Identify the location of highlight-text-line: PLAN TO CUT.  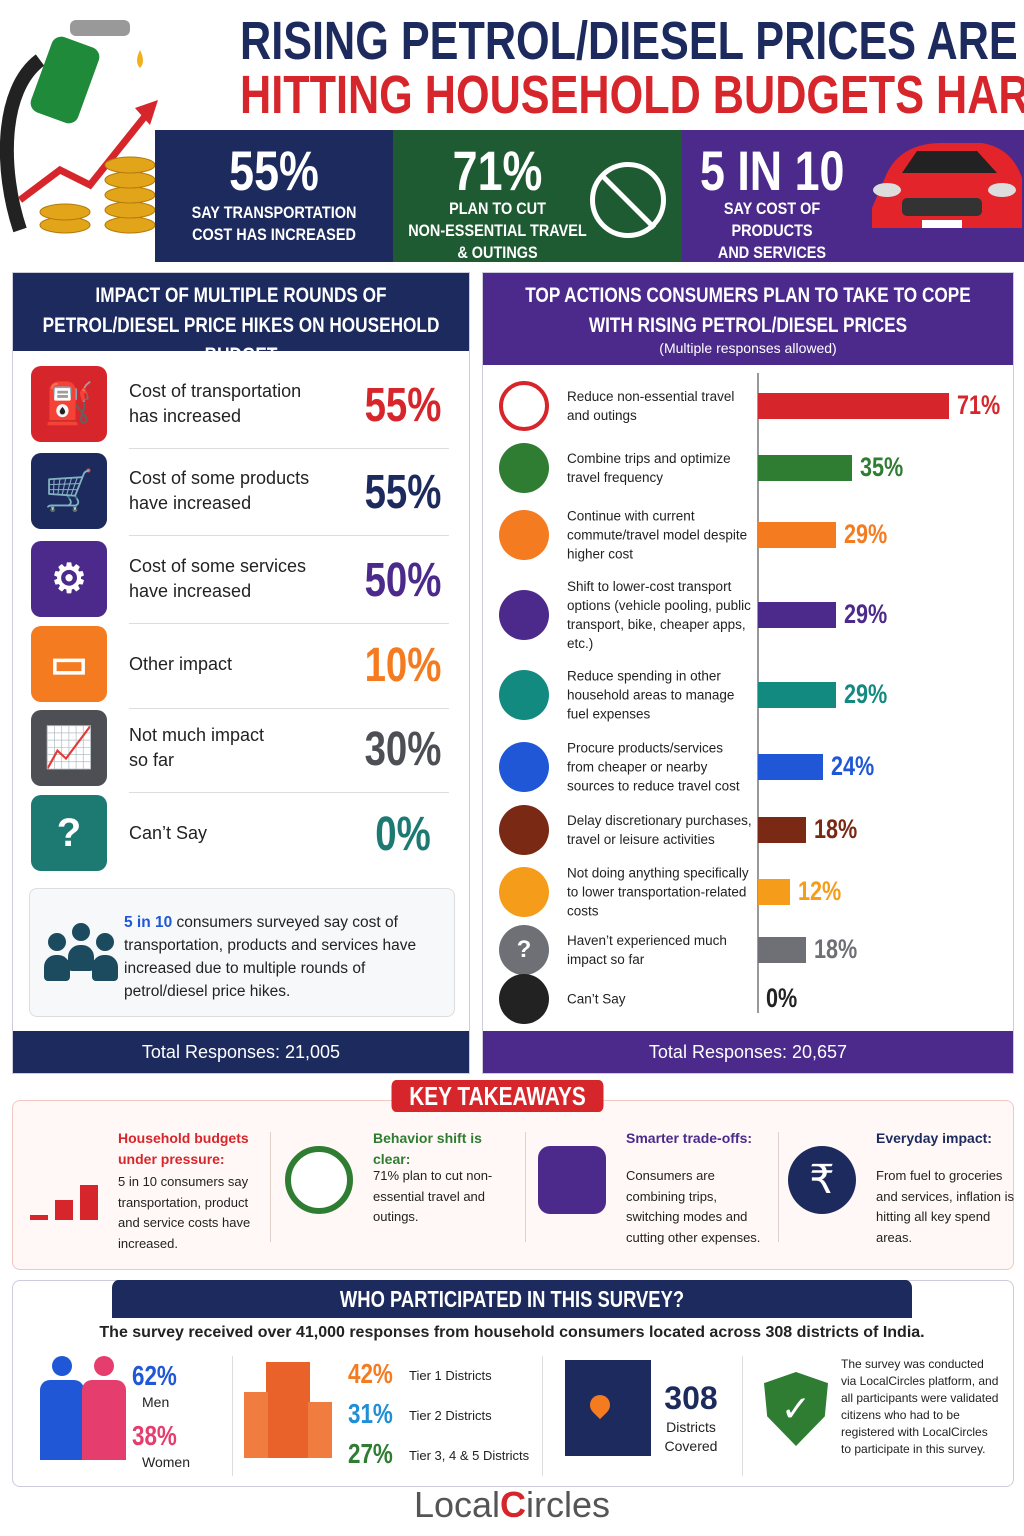
(497, 208).